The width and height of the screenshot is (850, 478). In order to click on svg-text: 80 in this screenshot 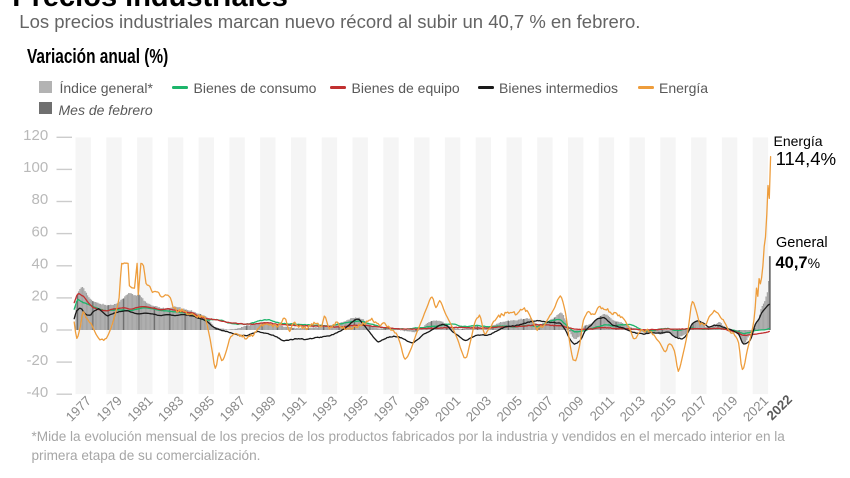, I will do `click(40, 199)`.